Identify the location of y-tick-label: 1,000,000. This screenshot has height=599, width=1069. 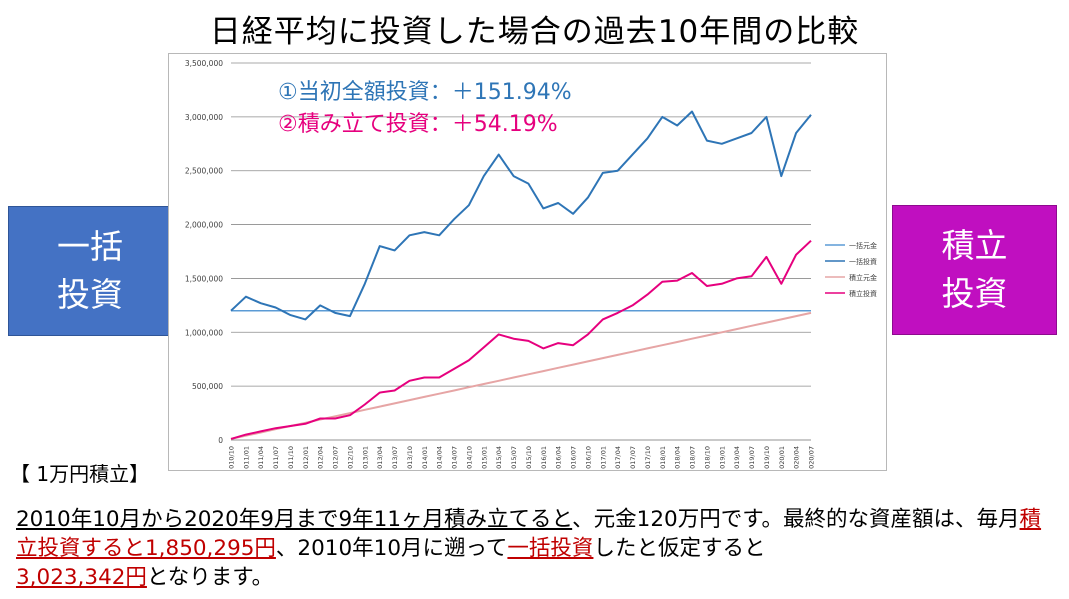
(204, 332).